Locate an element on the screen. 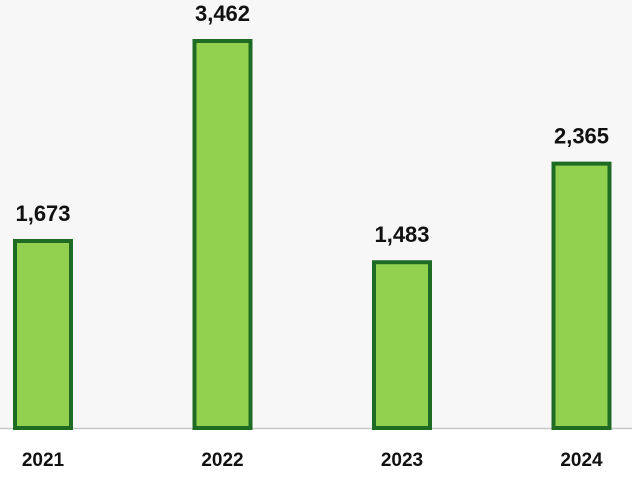  x-tick-label: 2023 is located at coordinates (402, 460).